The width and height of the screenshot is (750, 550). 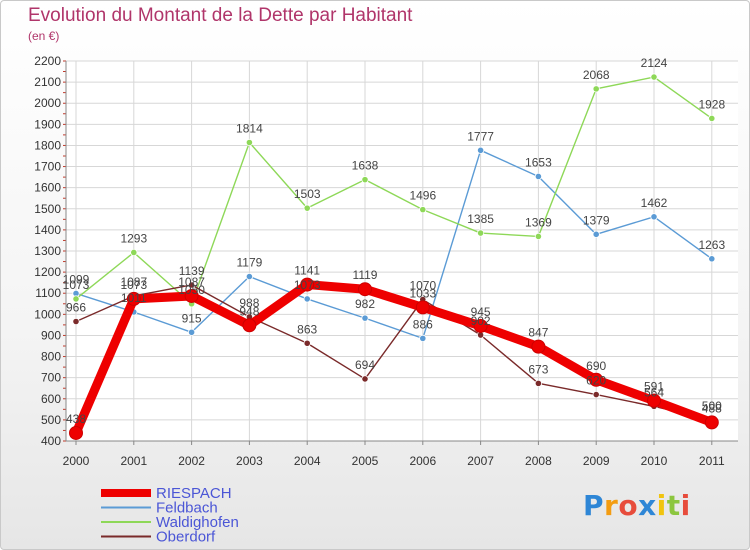 I want to click on y-tick-label: 900, so click(x=51, y=335).